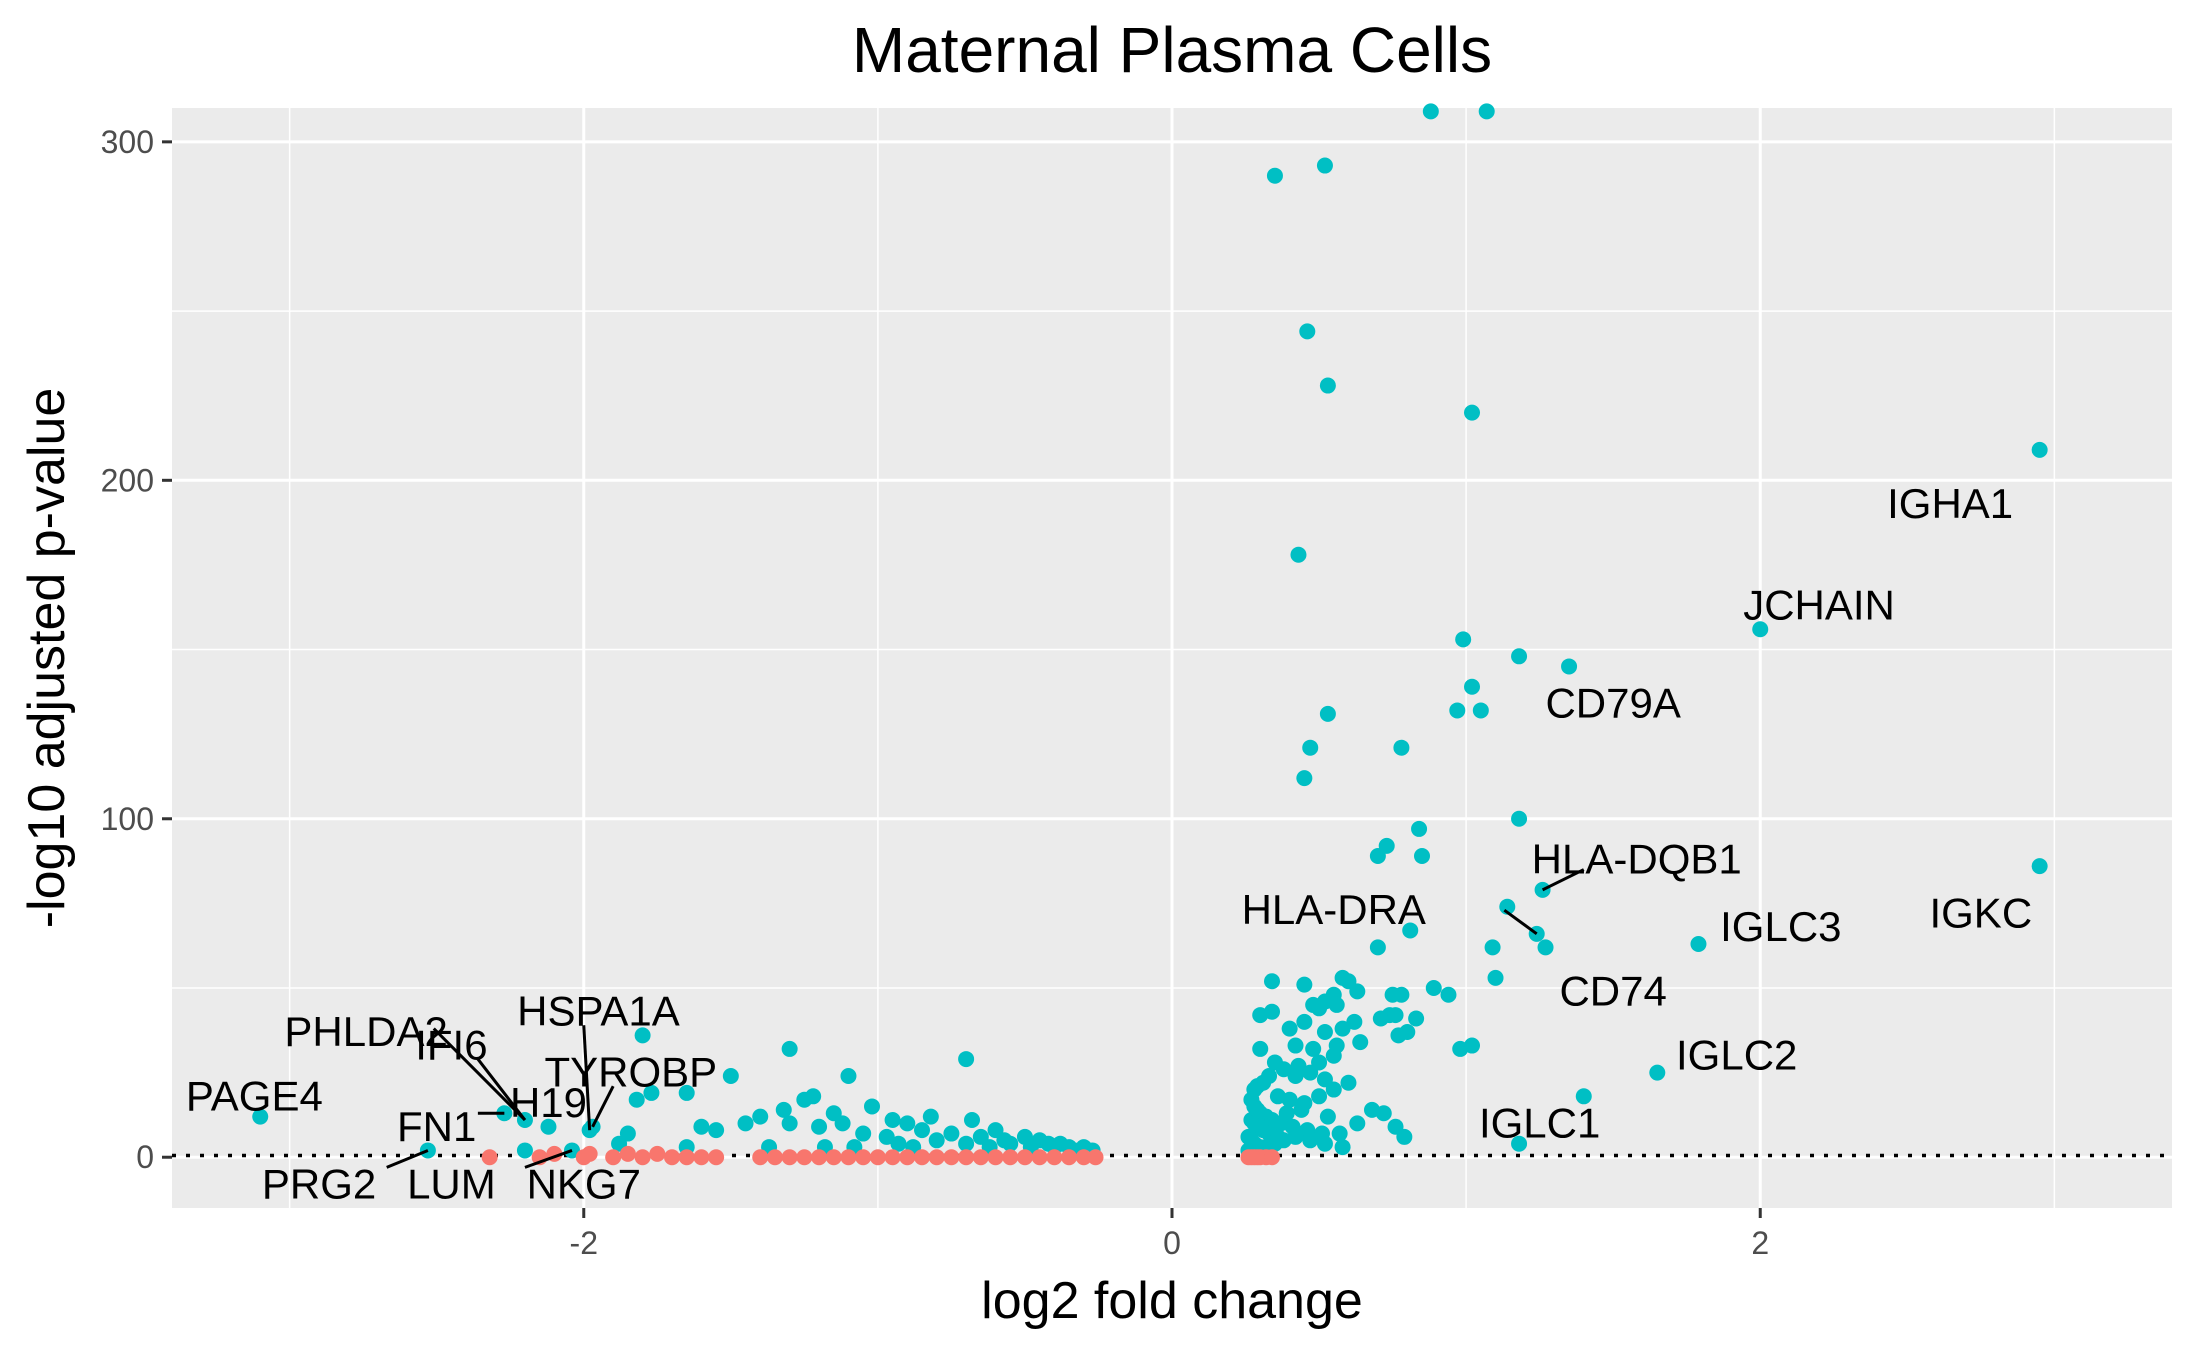 The width and height of the screenshot is (2187, 1350). Describe the element at coordinates (598, 1011) in the screenshot. I see `gene-label: HSPA1A` at that location.